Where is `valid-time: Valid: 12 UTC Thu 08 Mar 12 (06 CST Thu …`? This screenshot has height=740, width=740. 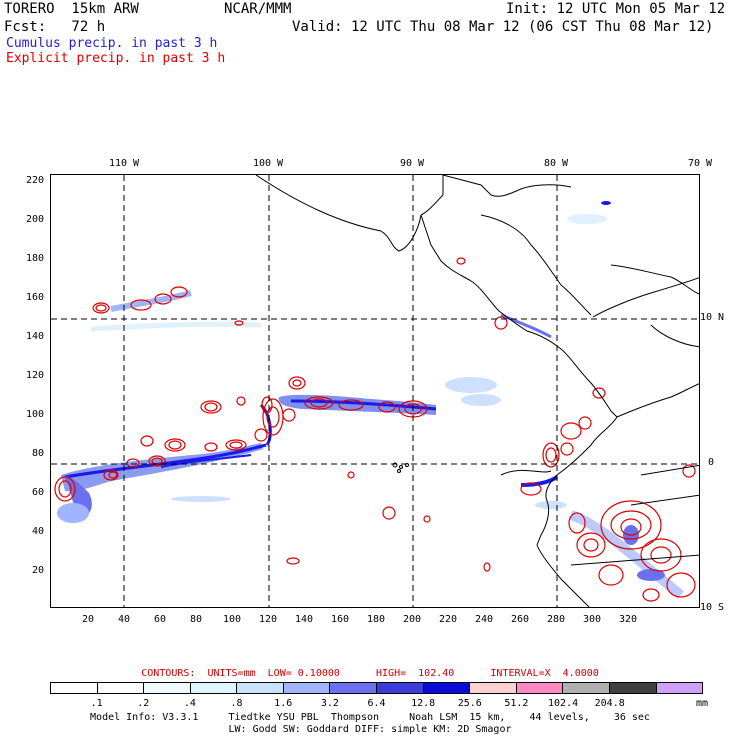
valid-time: Valid: 12 UTC Thu 08 Mar 12 (06 CST Thu … is located at coordinates (503, 27).